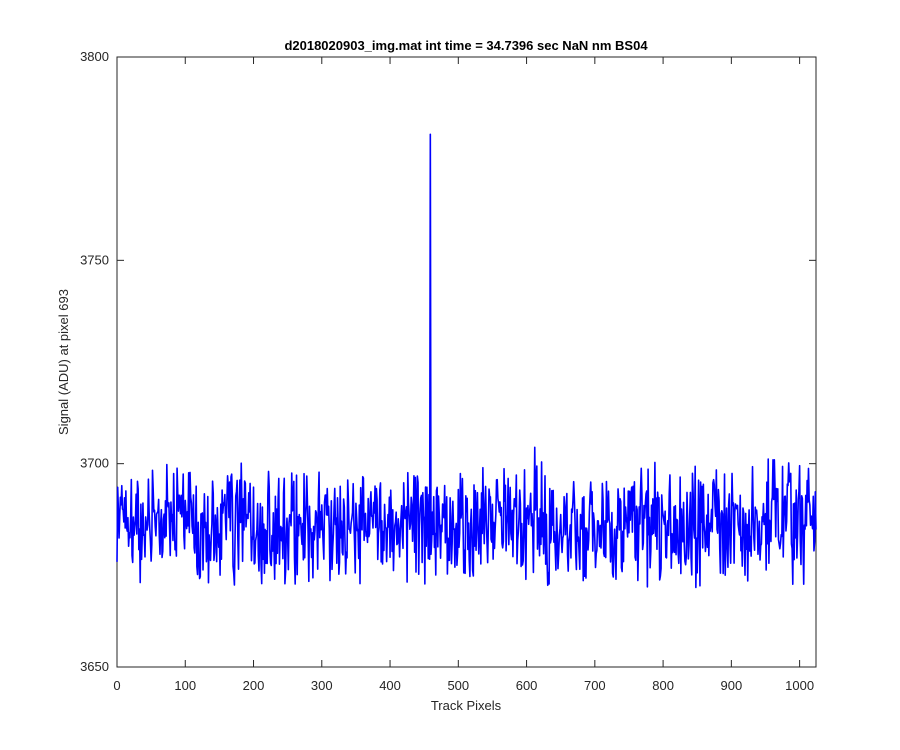  What do you see at coordinates (116, 685) in the screenshot?
I see `x-tick-label: 0` at bounding box center [116, 685].